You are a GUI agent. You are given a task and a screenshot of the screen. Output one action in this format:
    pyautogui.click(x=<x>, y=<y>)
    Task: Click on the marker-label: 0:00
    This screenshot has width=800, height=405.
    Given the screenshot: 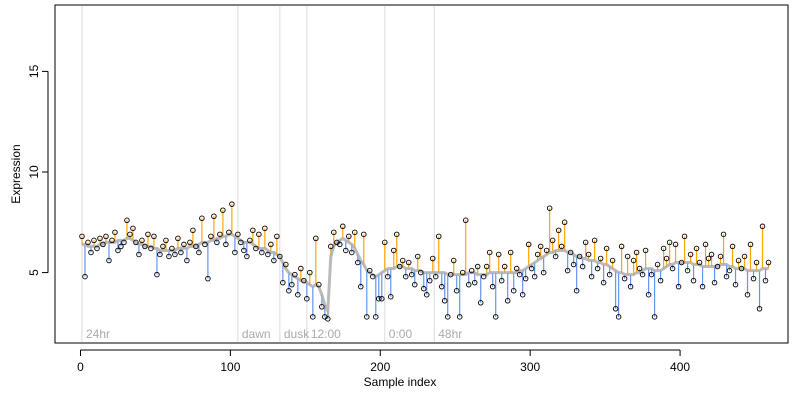 What is the action you would take?
    pyautogui.click(x=401, y=334)
    